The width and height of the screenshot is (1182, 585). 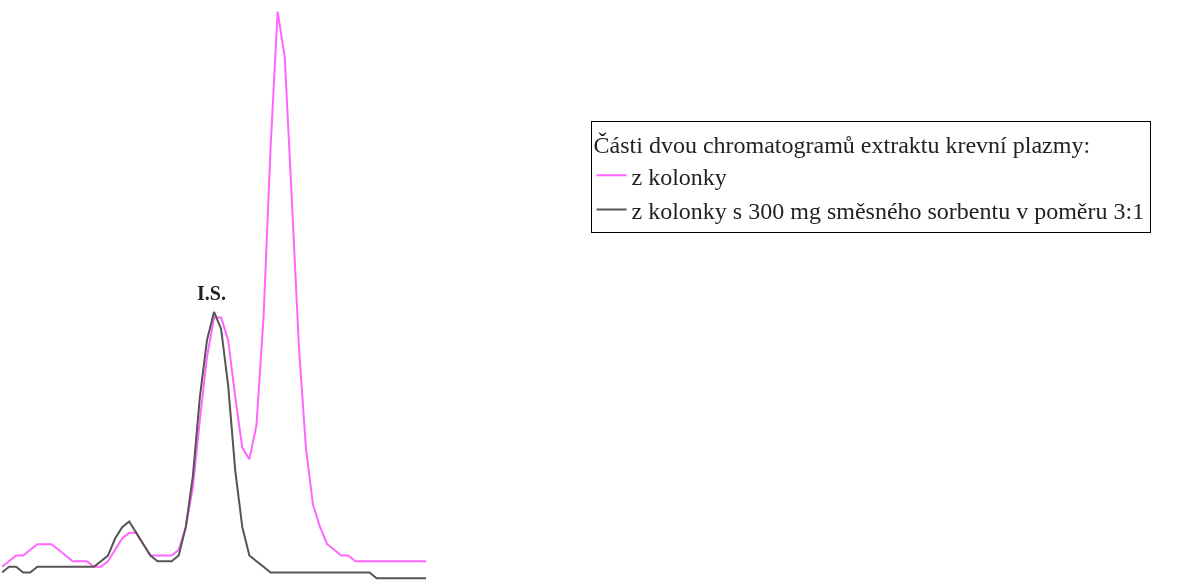 What do you see at coordinates (211, 293) in the screenshot?
I see `annotation: I.S.` at bounding box center [211, 293].